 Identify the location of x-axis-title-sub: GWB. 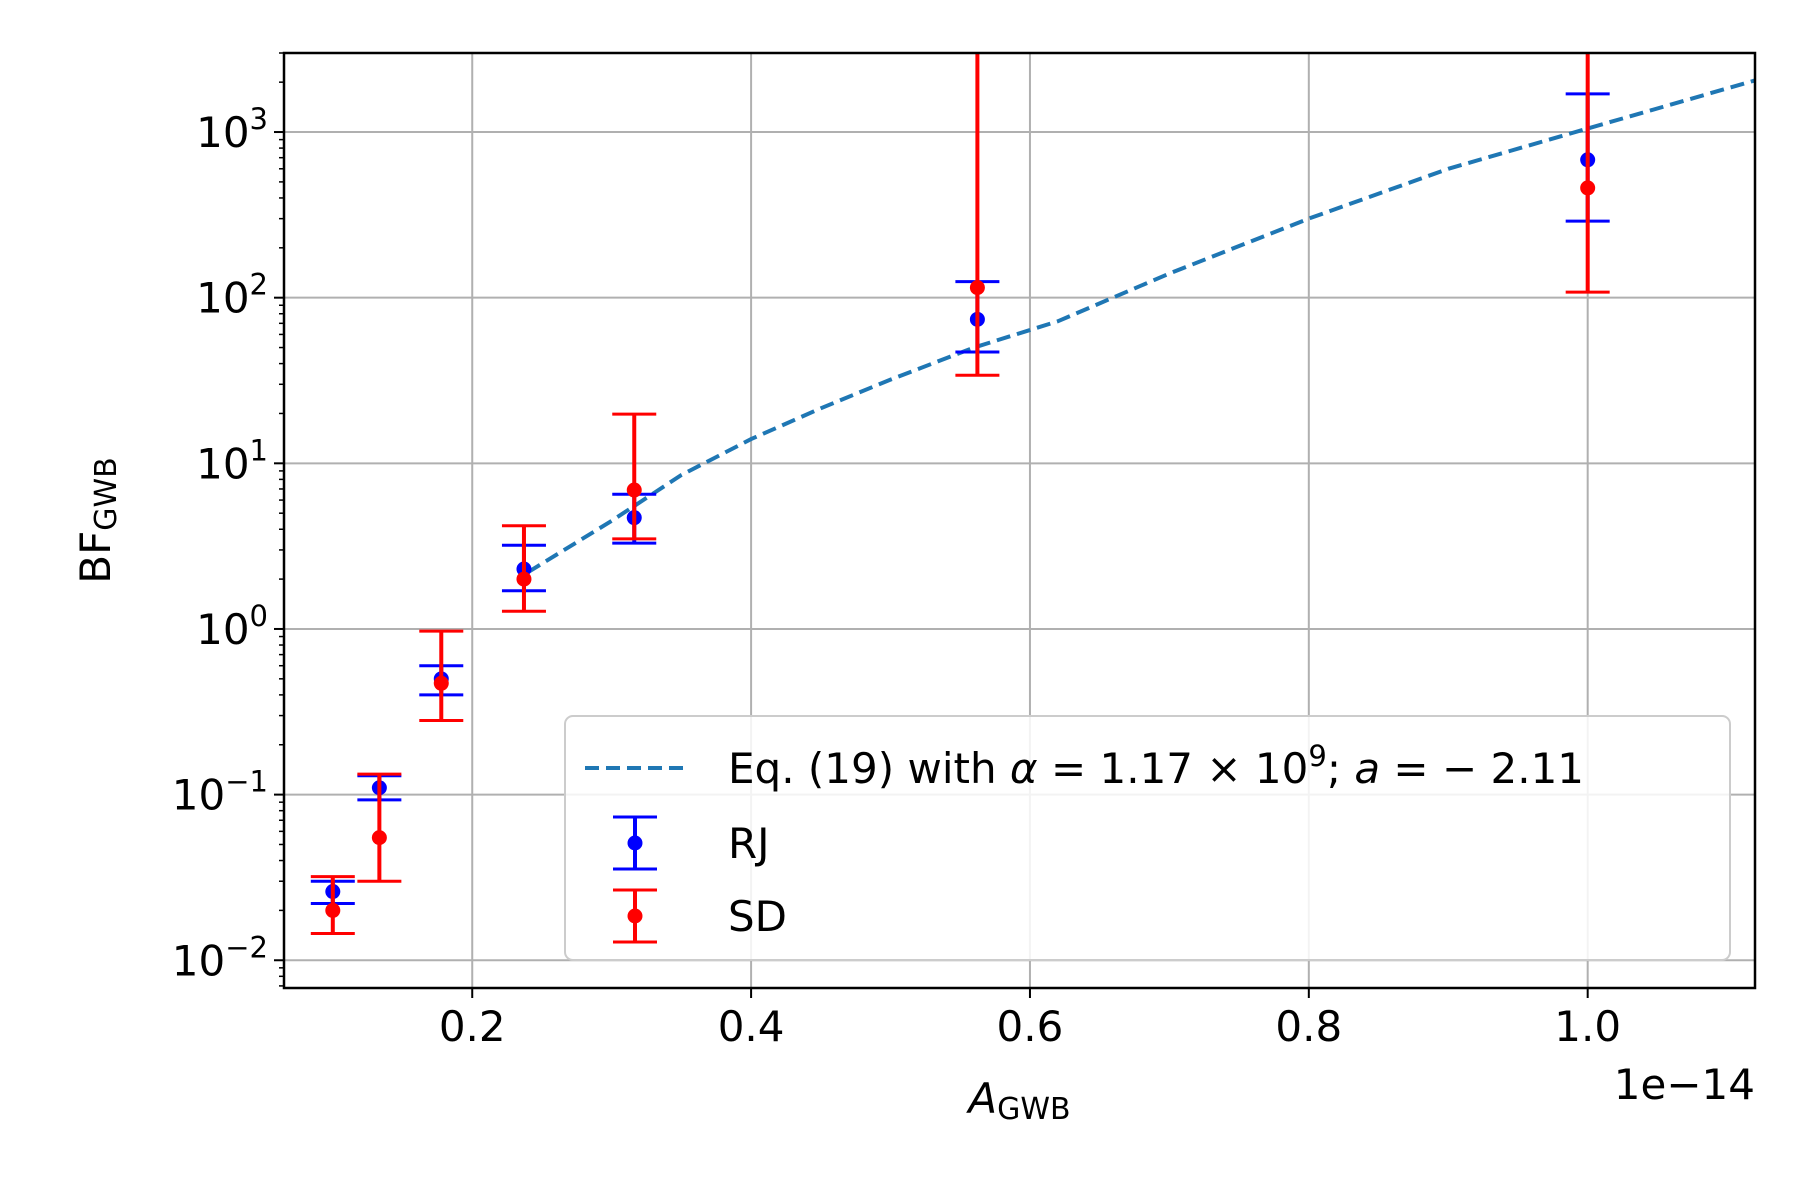
(1034, 1109).